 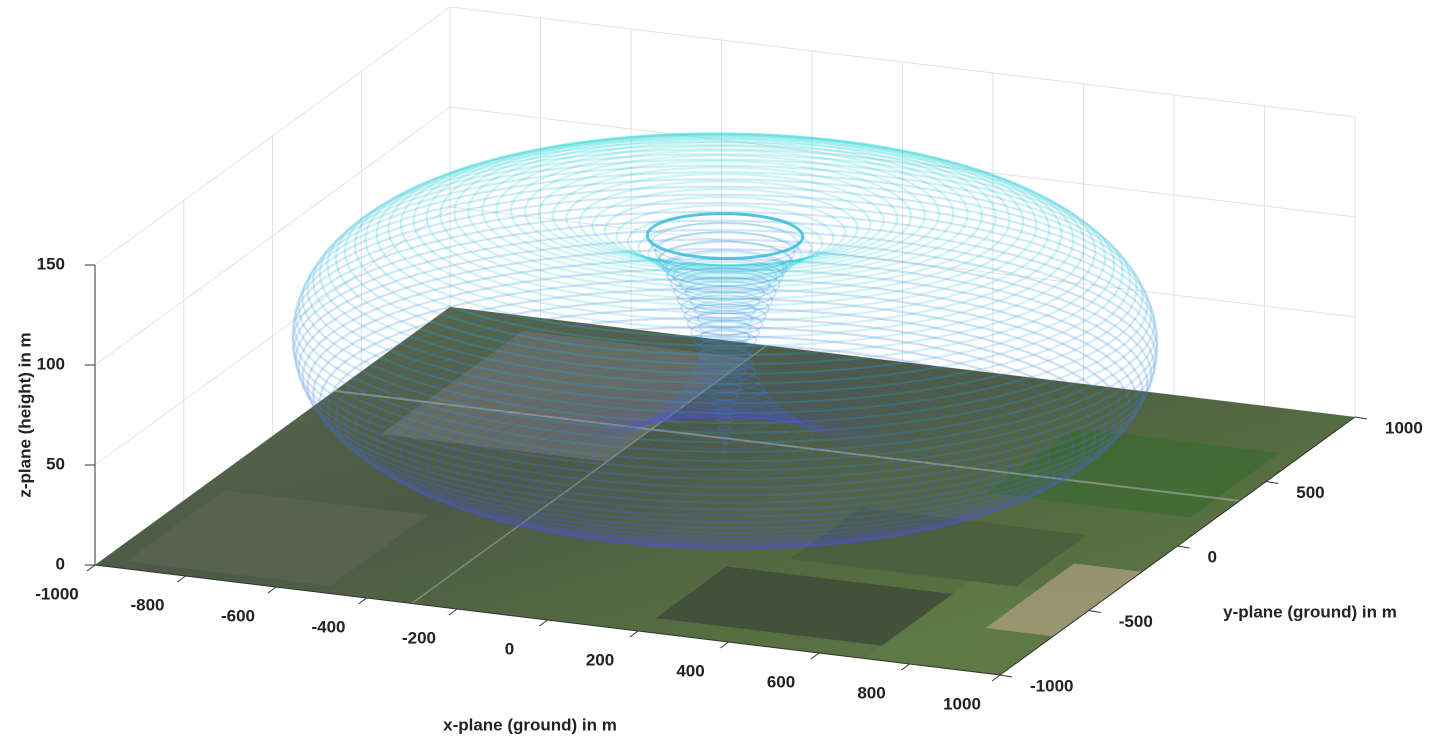 I want to click on y-tick-label: -500, so click(x=1136, y=621).